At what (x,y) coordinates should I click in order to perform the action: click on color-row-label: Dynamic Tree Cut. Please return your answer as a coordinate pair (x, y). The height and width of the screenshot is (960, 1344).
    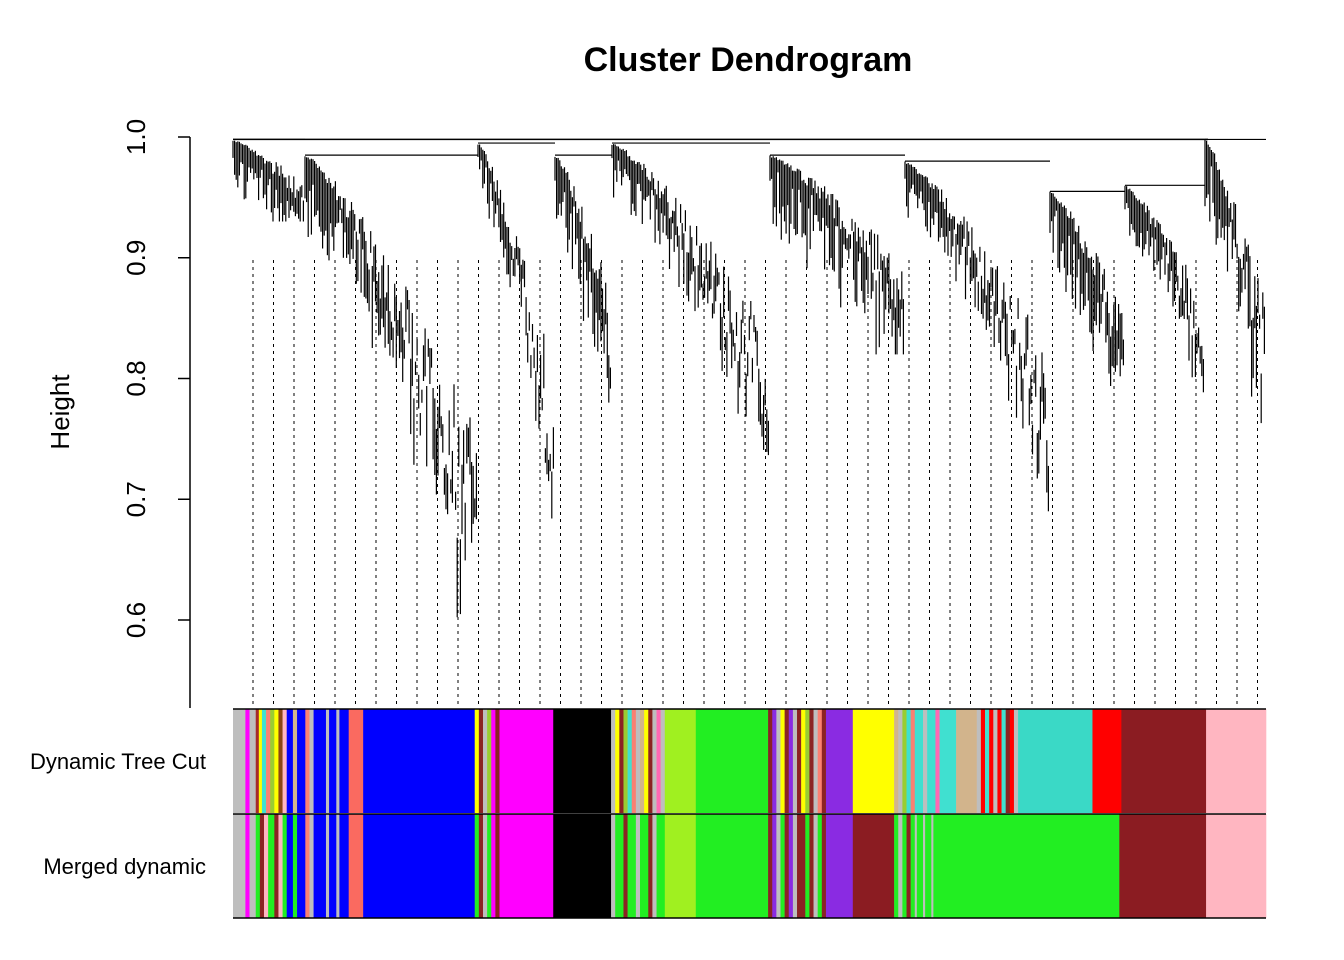
    Looking at the image, I should click on (118, 761).